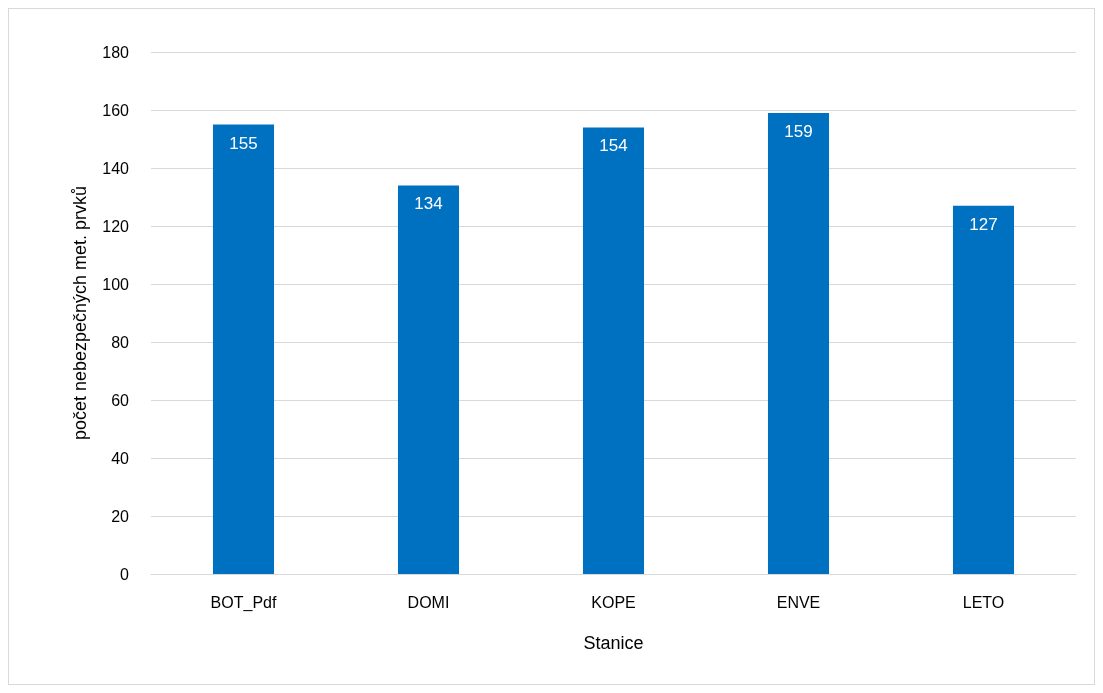  Describe the element at coordinates (243, 143) in the screenshot. I see `data-label: 155` at that location.